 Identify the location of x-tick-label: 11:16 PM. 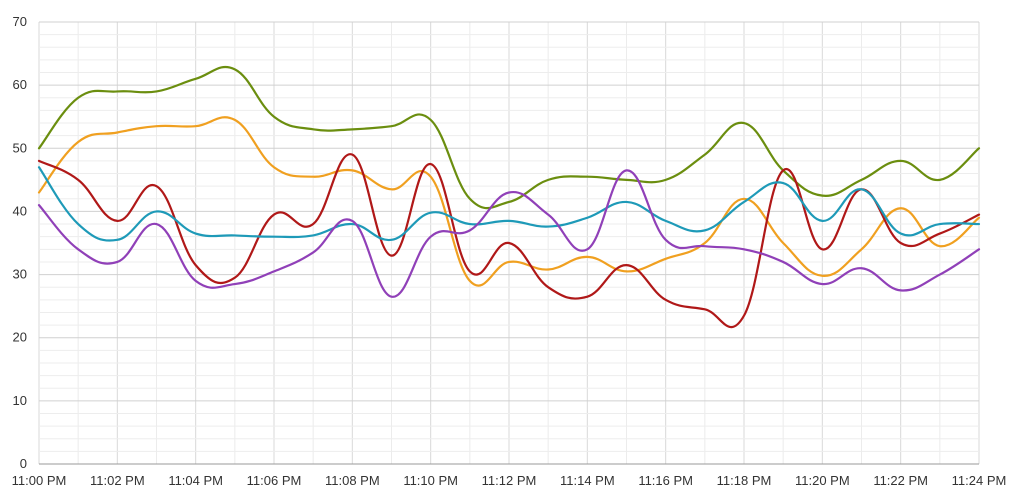
(665, 480).